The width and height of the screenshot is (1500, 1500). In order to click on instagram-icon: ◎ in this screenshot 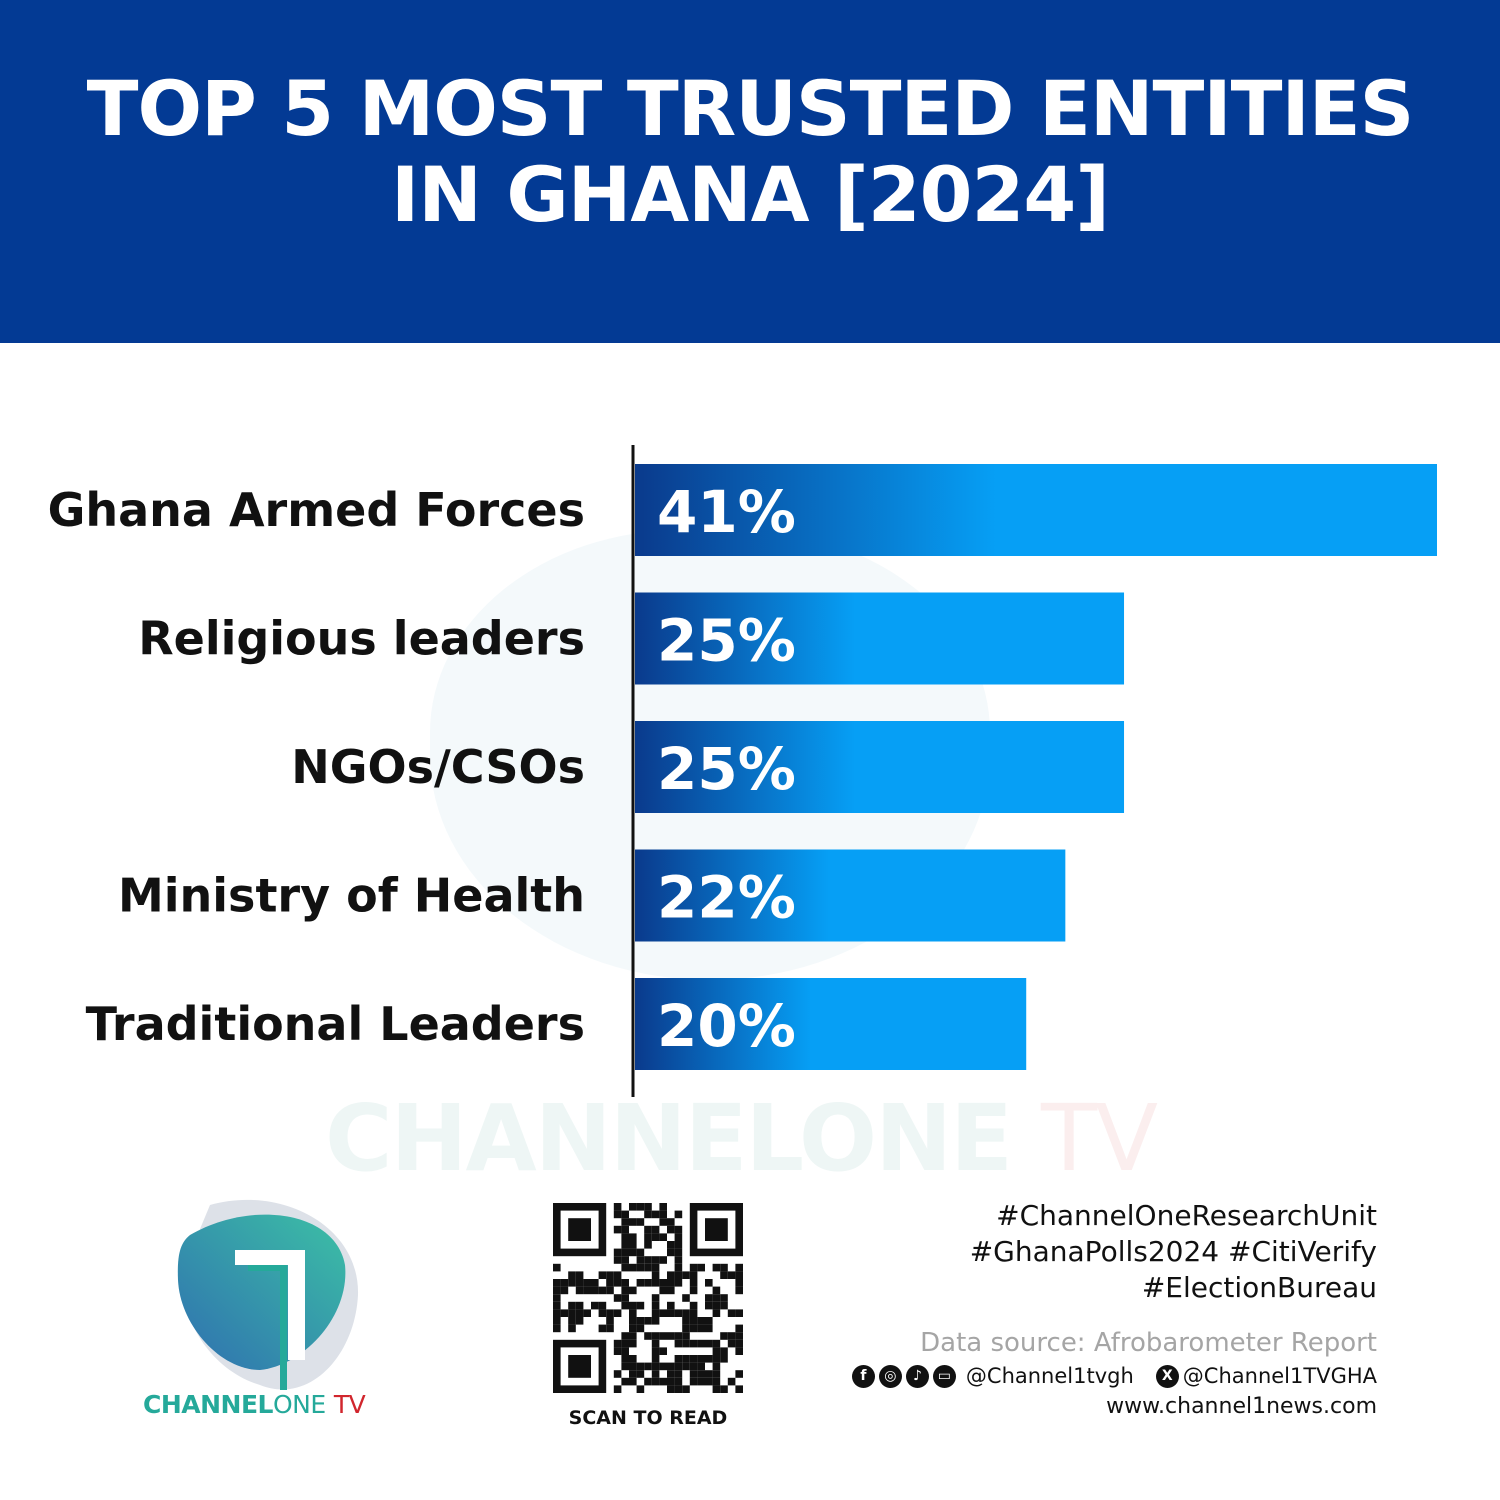, I will do `click(890, 1376)`.